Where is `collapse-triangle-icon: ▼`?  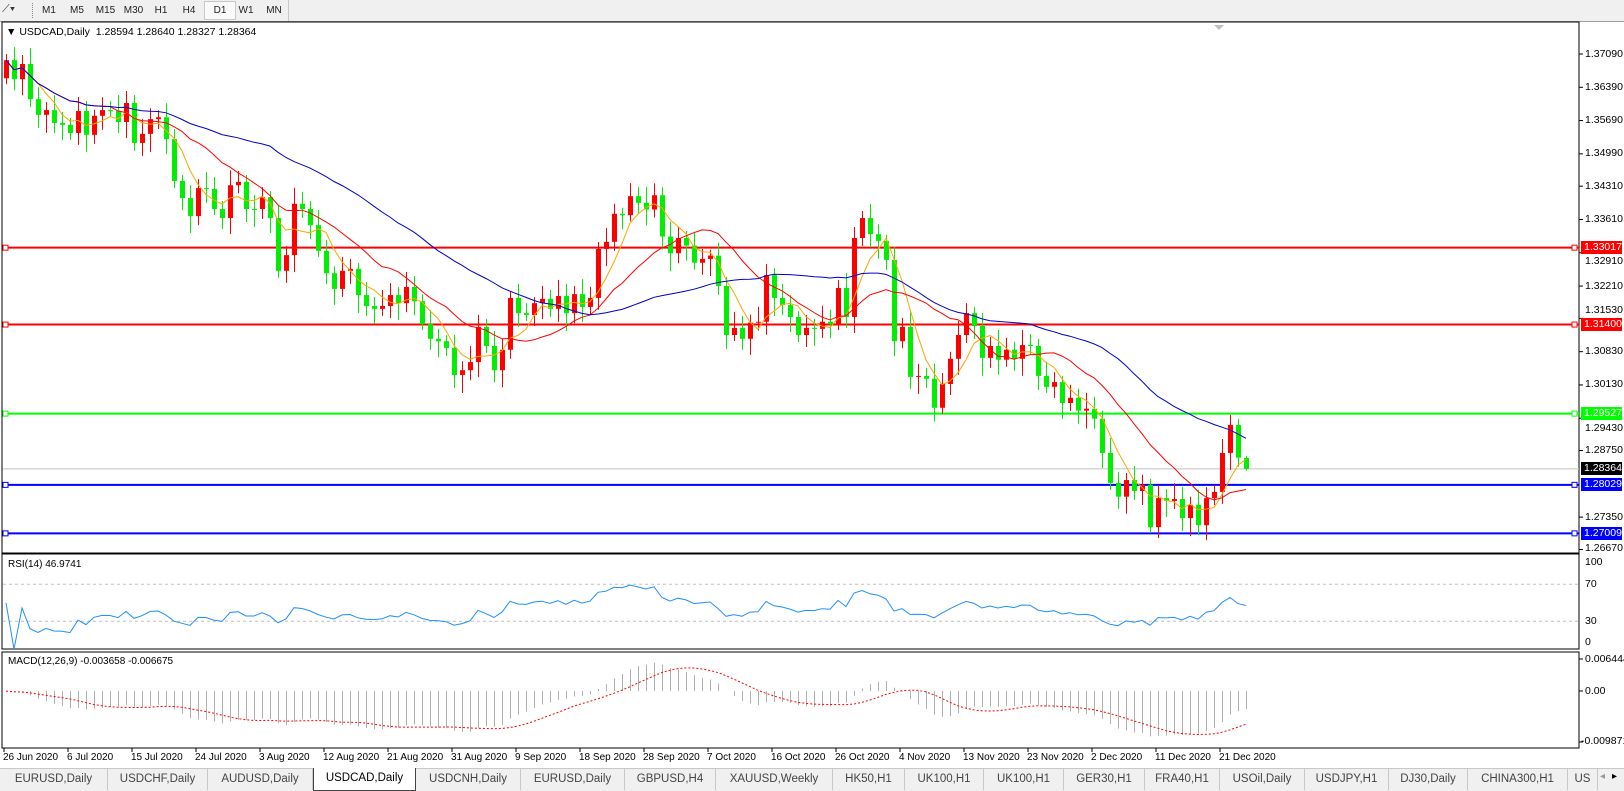 collapse-triangle-icon: ▼ is located at coordinates (11, 32).